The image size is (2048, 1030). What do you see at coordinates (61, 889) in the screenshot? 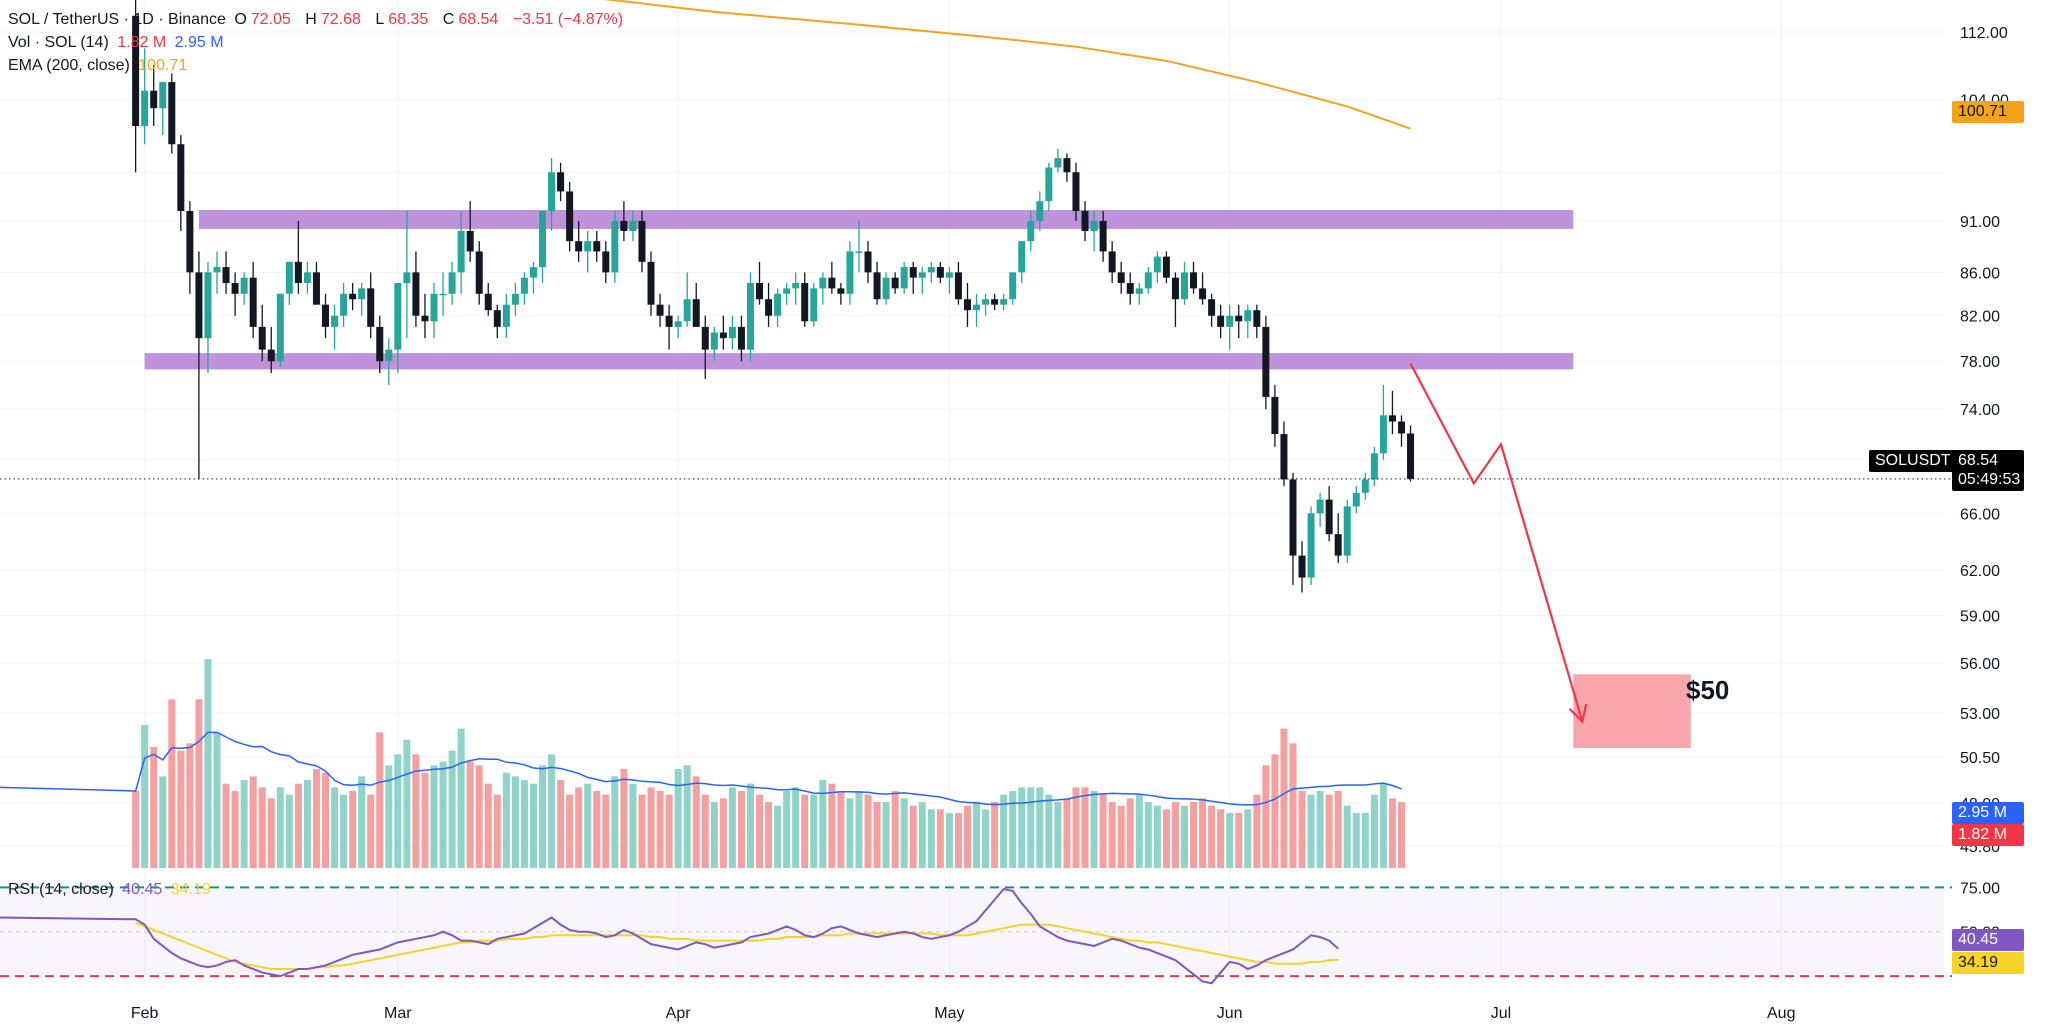
I see `legend-rsi-label: RSI (14, close)` at bounding box center [61, 889].